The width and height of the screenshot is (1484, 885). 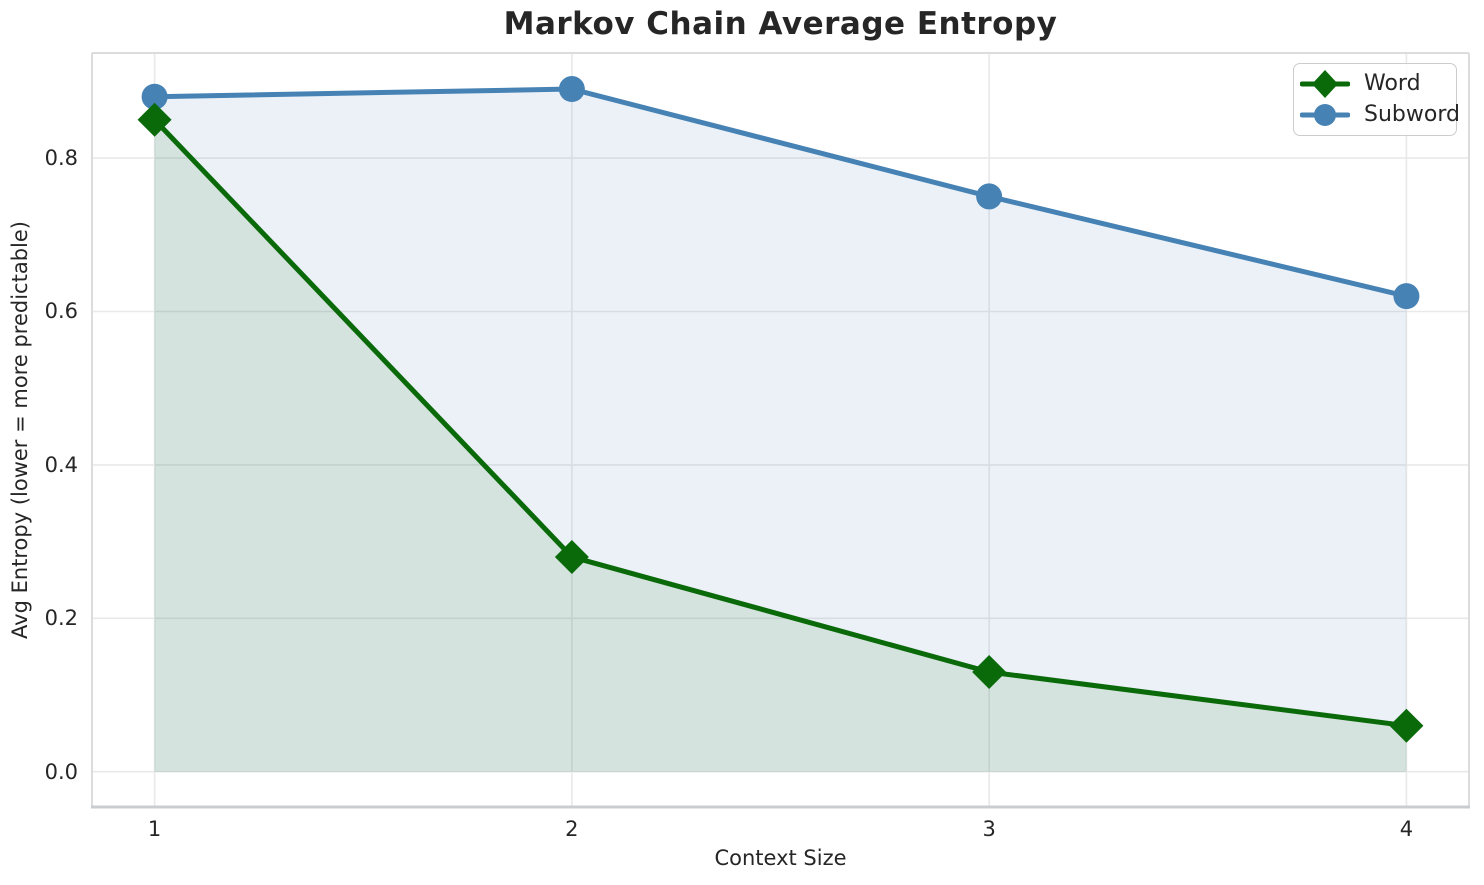 I want to click on x-tick-label: 3, so click(x=989, y=829).